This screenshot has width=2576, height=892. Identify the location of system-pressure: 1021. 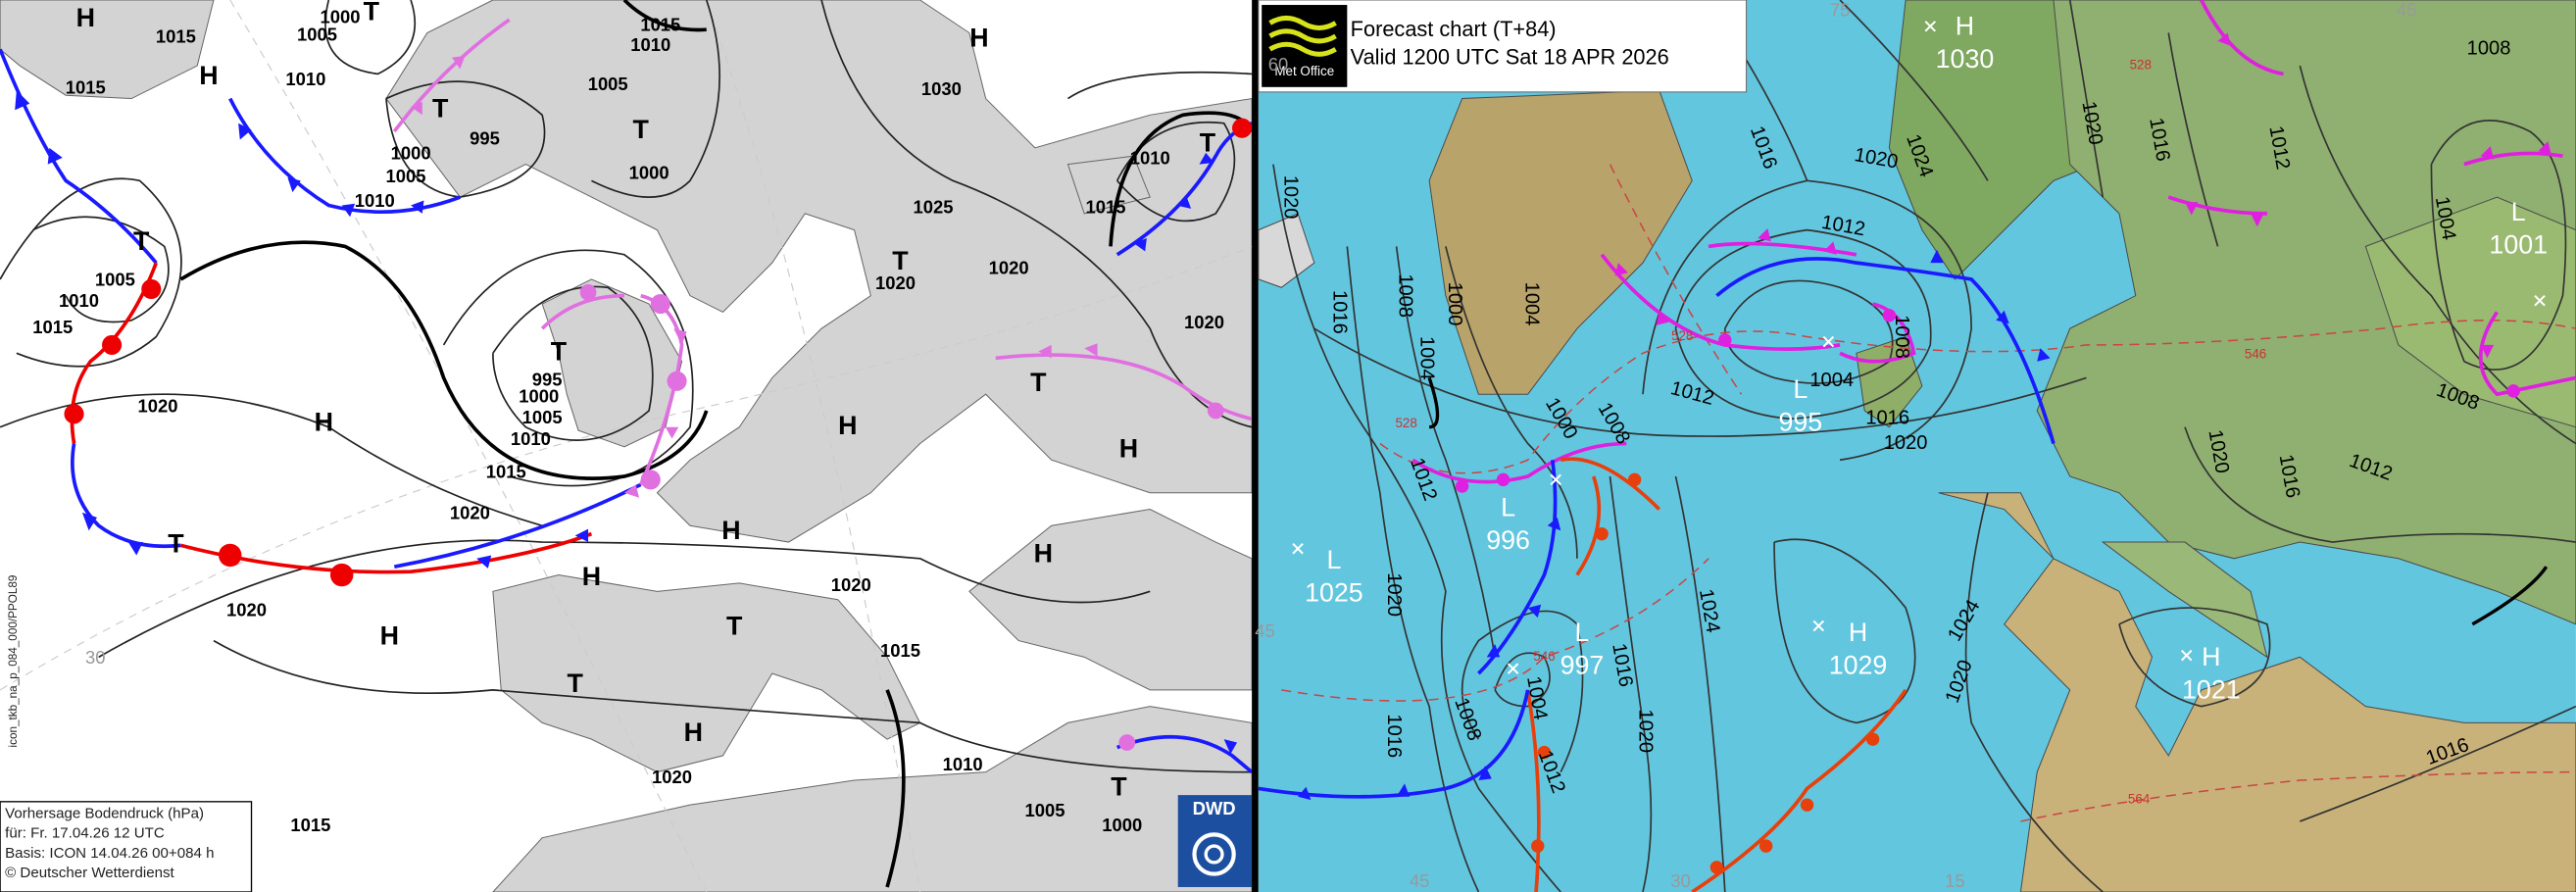
(2211, 690).